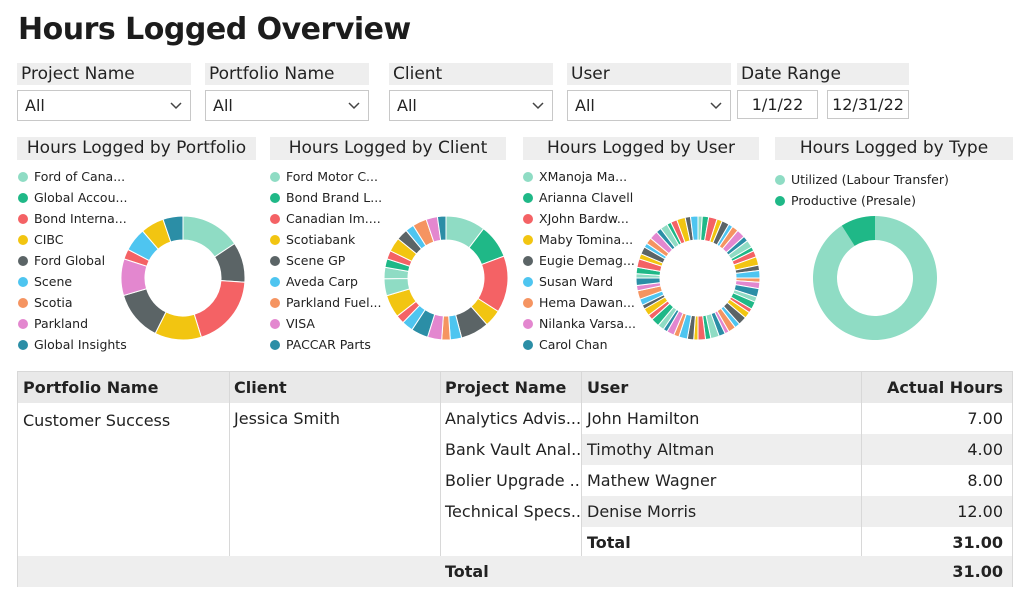  What do you see at coordinates (937, 511) in the screenshot?
I see `hours-cell: 12.00` at bounding box center [937, 511].